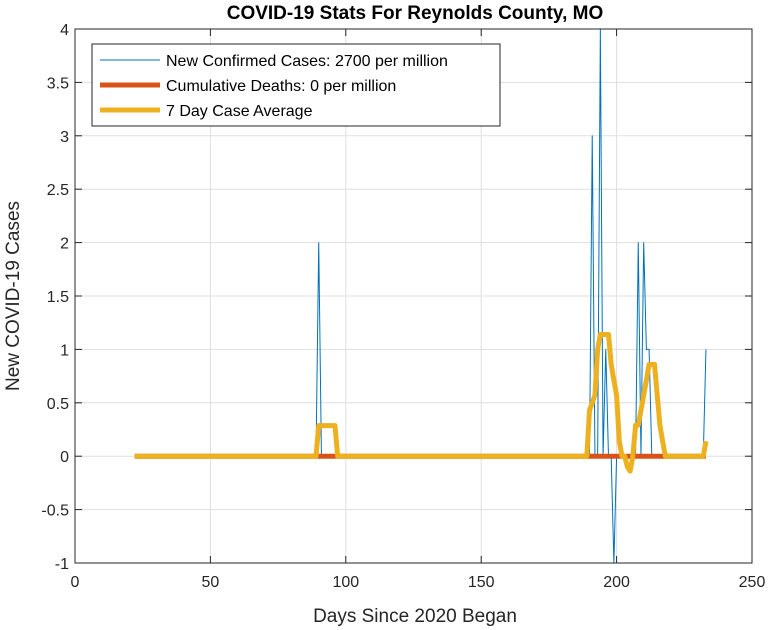  Describe the element at coordinates (481, 582) in the screenshot. I see `x-tick-label-3: 150` at that location.